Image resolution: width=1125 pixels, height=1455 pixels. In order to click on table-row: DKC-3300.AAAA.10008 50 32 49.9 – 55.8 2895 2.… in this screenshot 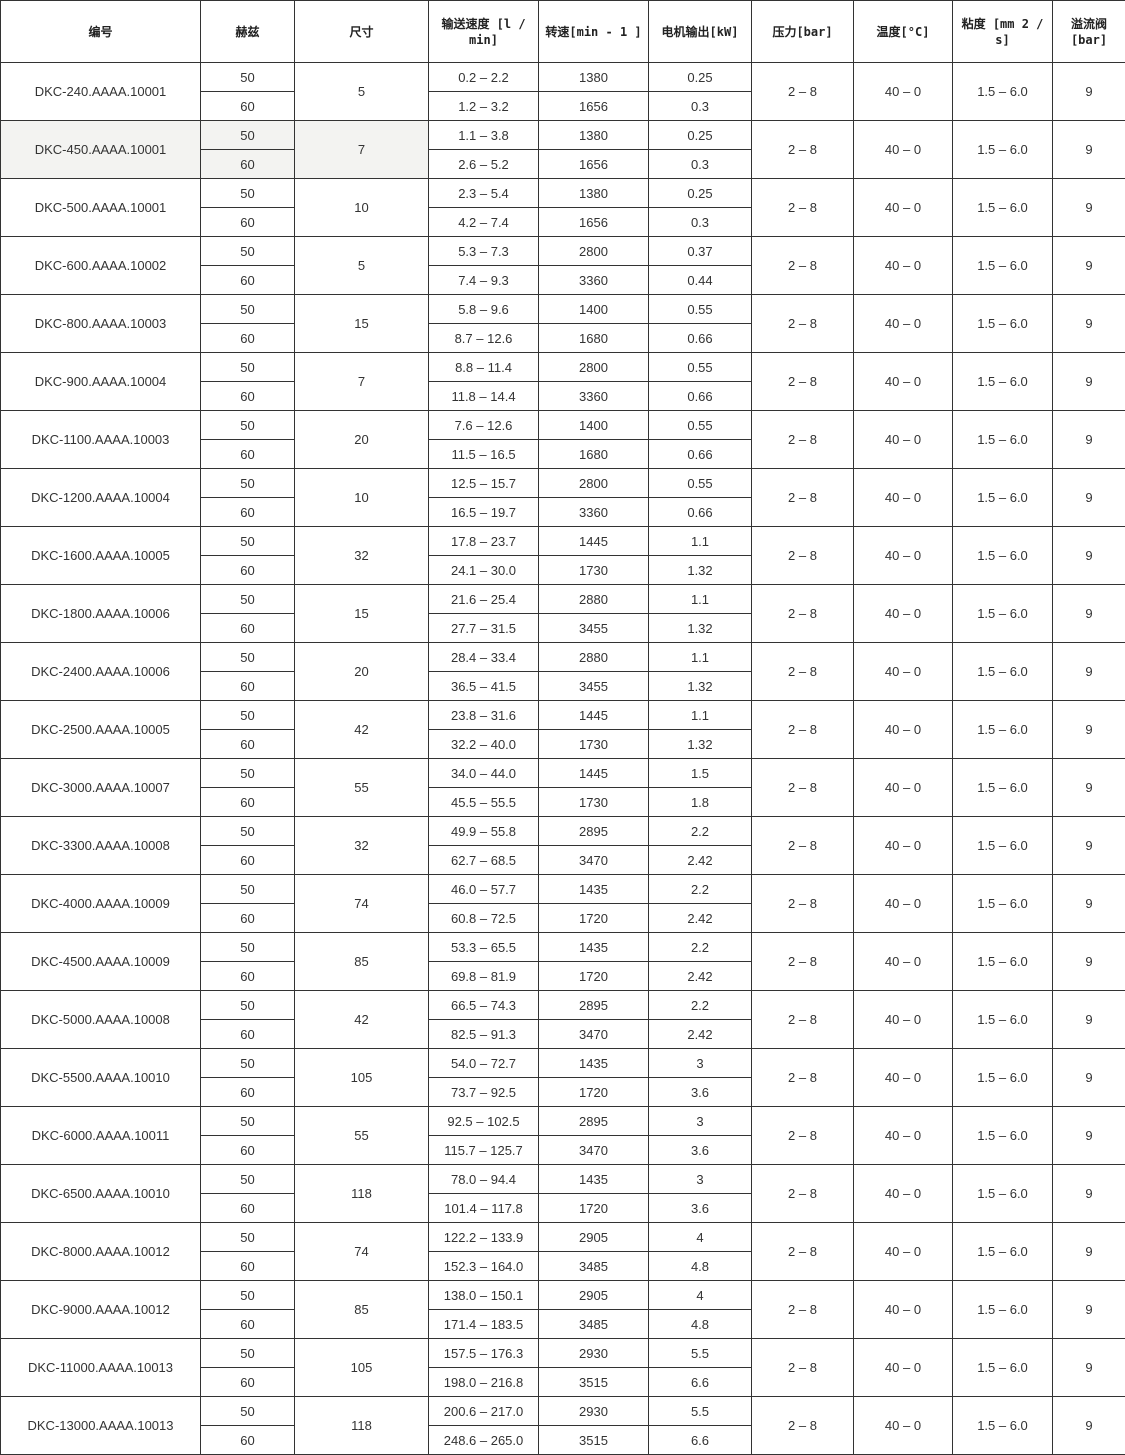, I will do `click(562, 845)`.